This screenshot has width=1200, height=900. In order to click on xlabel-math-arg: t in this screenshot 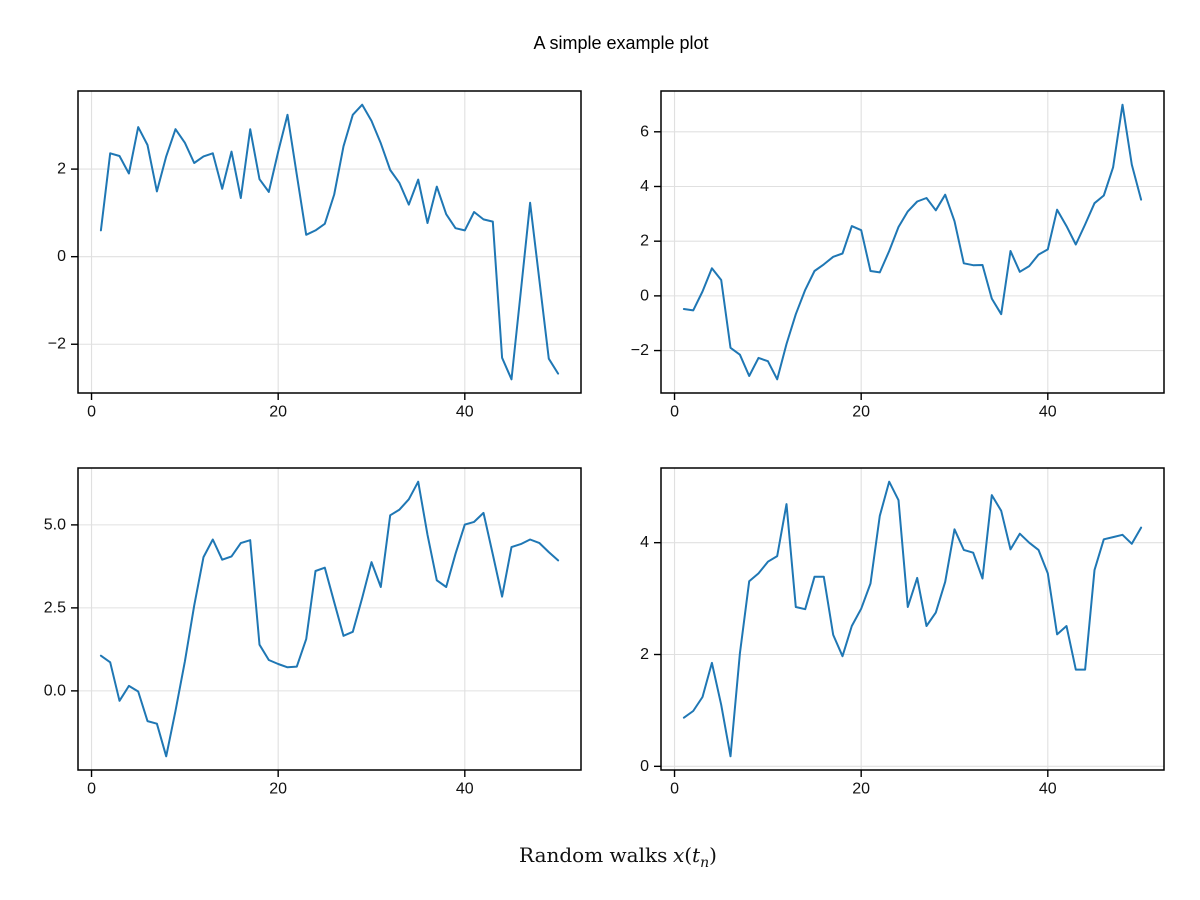, I will do `click(696, 855)`.